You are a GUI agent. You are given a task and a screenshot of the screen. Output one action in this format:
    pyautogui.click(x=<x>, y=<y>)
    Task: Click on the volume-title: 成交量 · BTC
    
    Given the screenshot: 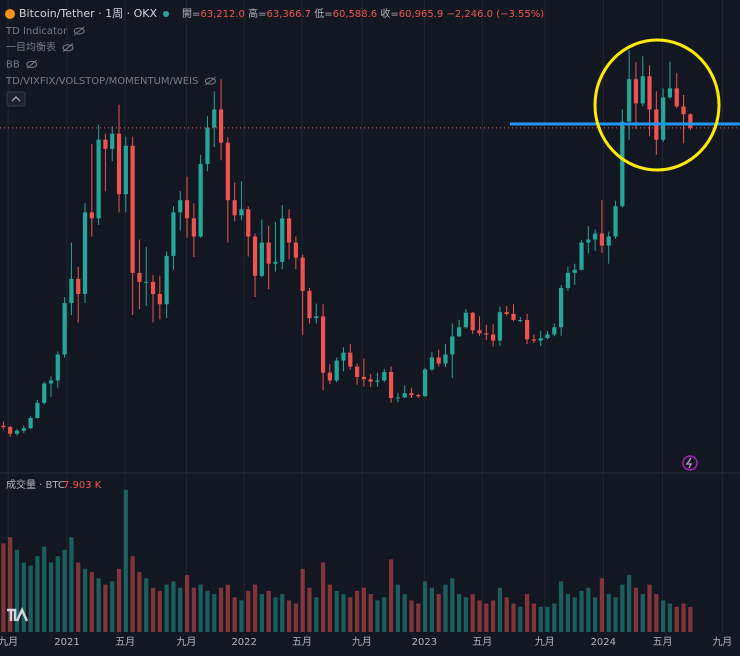 What is the action you would take?
    pyautogui.click(x=35, y=484)
    